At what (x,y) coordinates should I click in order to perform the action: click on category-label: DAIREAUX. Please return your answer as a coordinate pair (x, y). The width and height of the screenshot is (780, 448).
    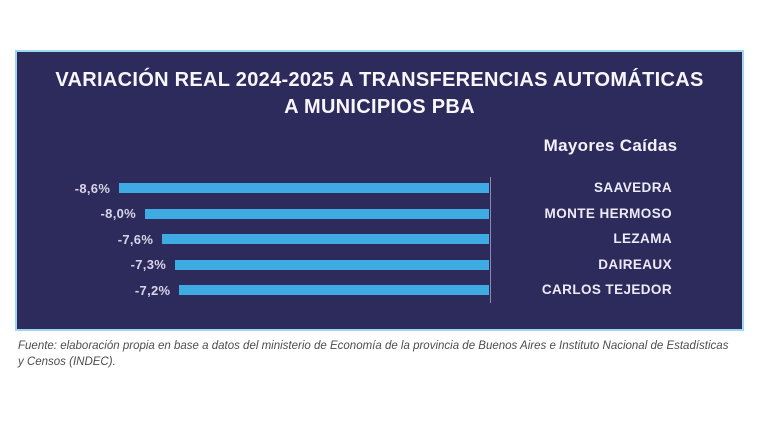
    Looking at the image, I should click on (635, 264).